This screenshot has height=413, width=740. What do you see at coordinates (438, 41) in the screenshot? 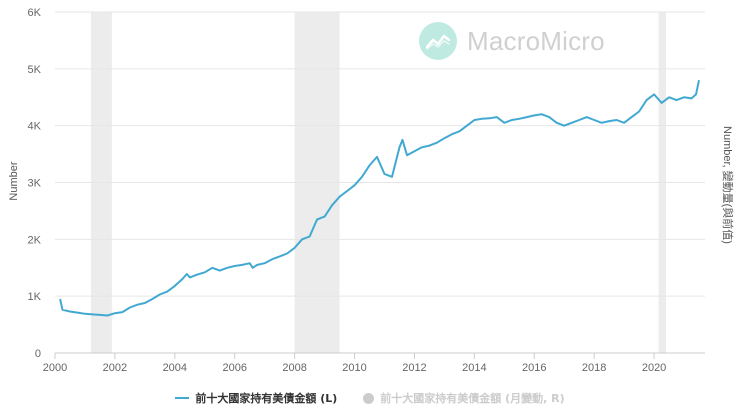
I see `chart-line-icon` at bounding box center [438, 41].